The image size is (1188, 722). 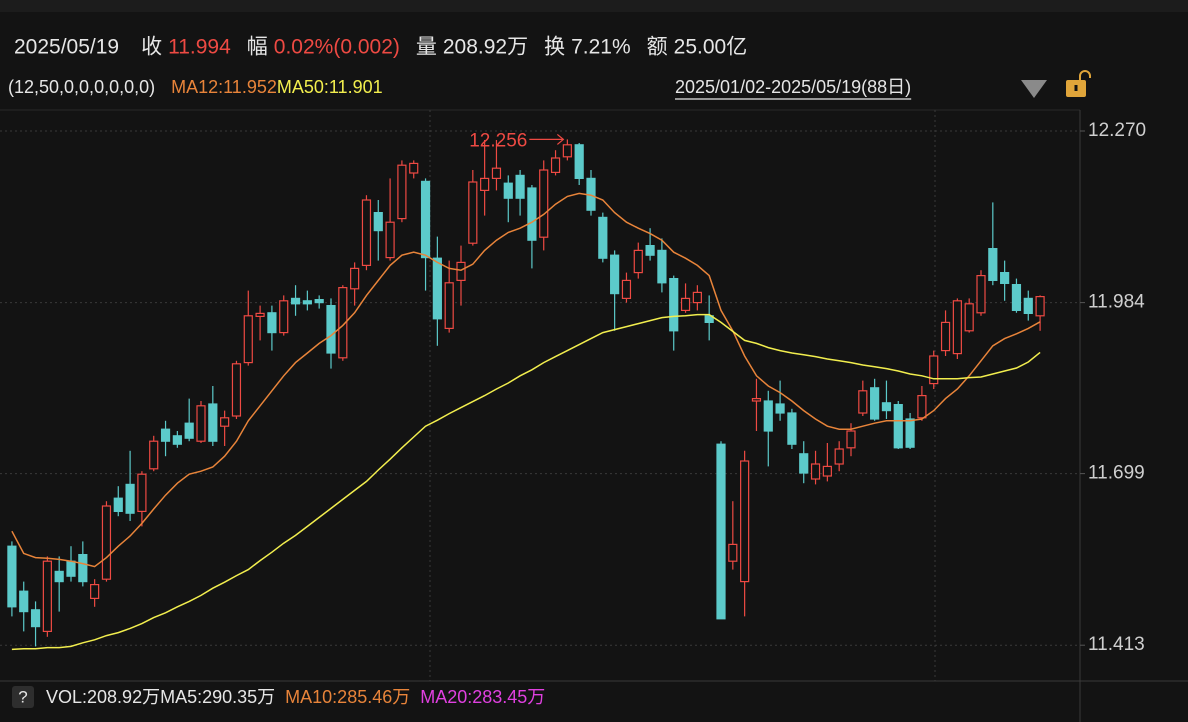 What do you see at coordinates (485, 47) in the screenshot?
I see `header-value: 208.92万` at bounding box center [485, 47].